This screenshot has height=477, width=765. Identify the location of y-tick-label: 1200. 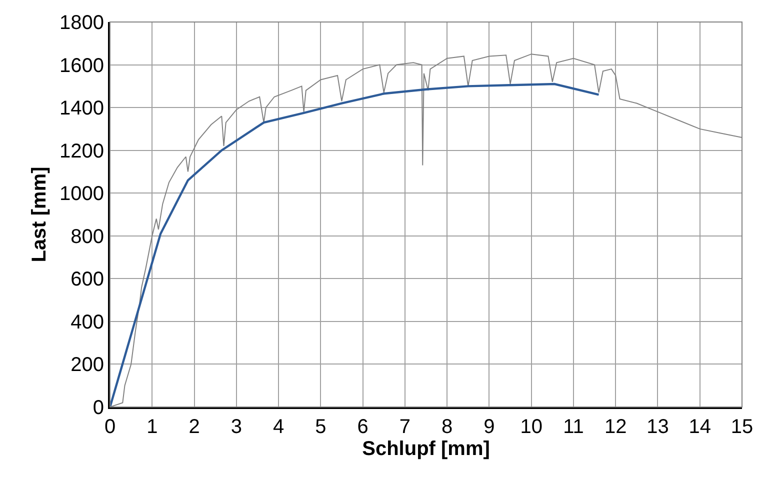
(82, 151).